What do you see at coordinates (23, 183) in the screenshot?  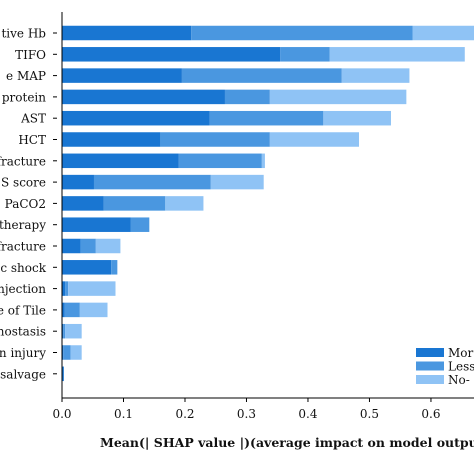 I see `category-label: S score` at bounding box center [23, 183].